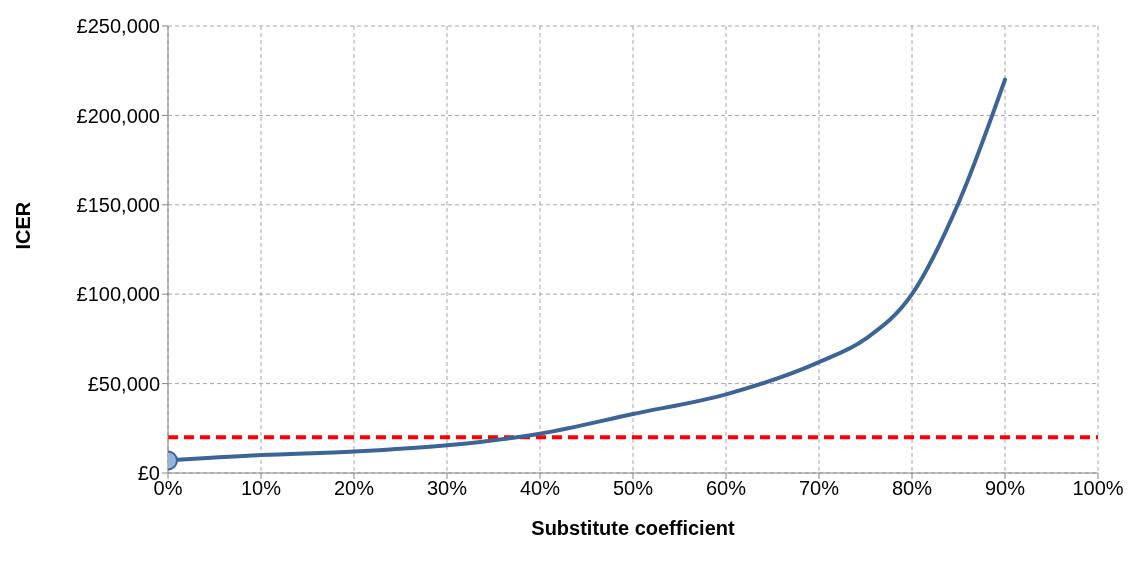  I want to click on x-tick-label: 70%, so click(819, 488).